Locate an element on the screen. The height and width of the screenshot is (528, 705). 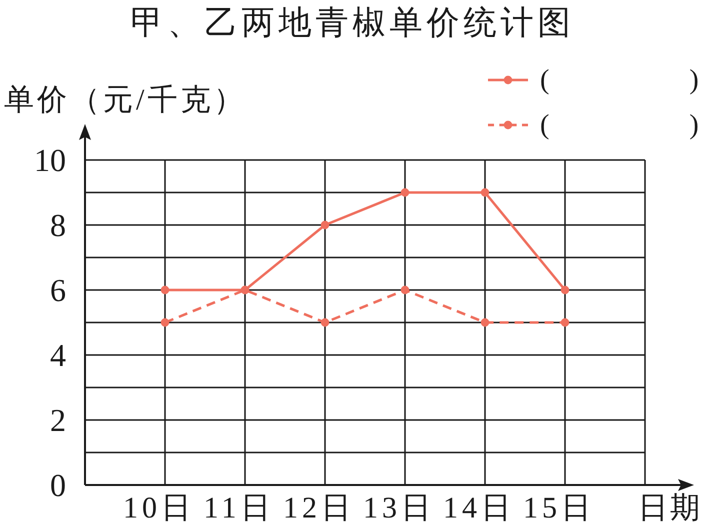
ytick: 8 is located at coordinates (58, 225).